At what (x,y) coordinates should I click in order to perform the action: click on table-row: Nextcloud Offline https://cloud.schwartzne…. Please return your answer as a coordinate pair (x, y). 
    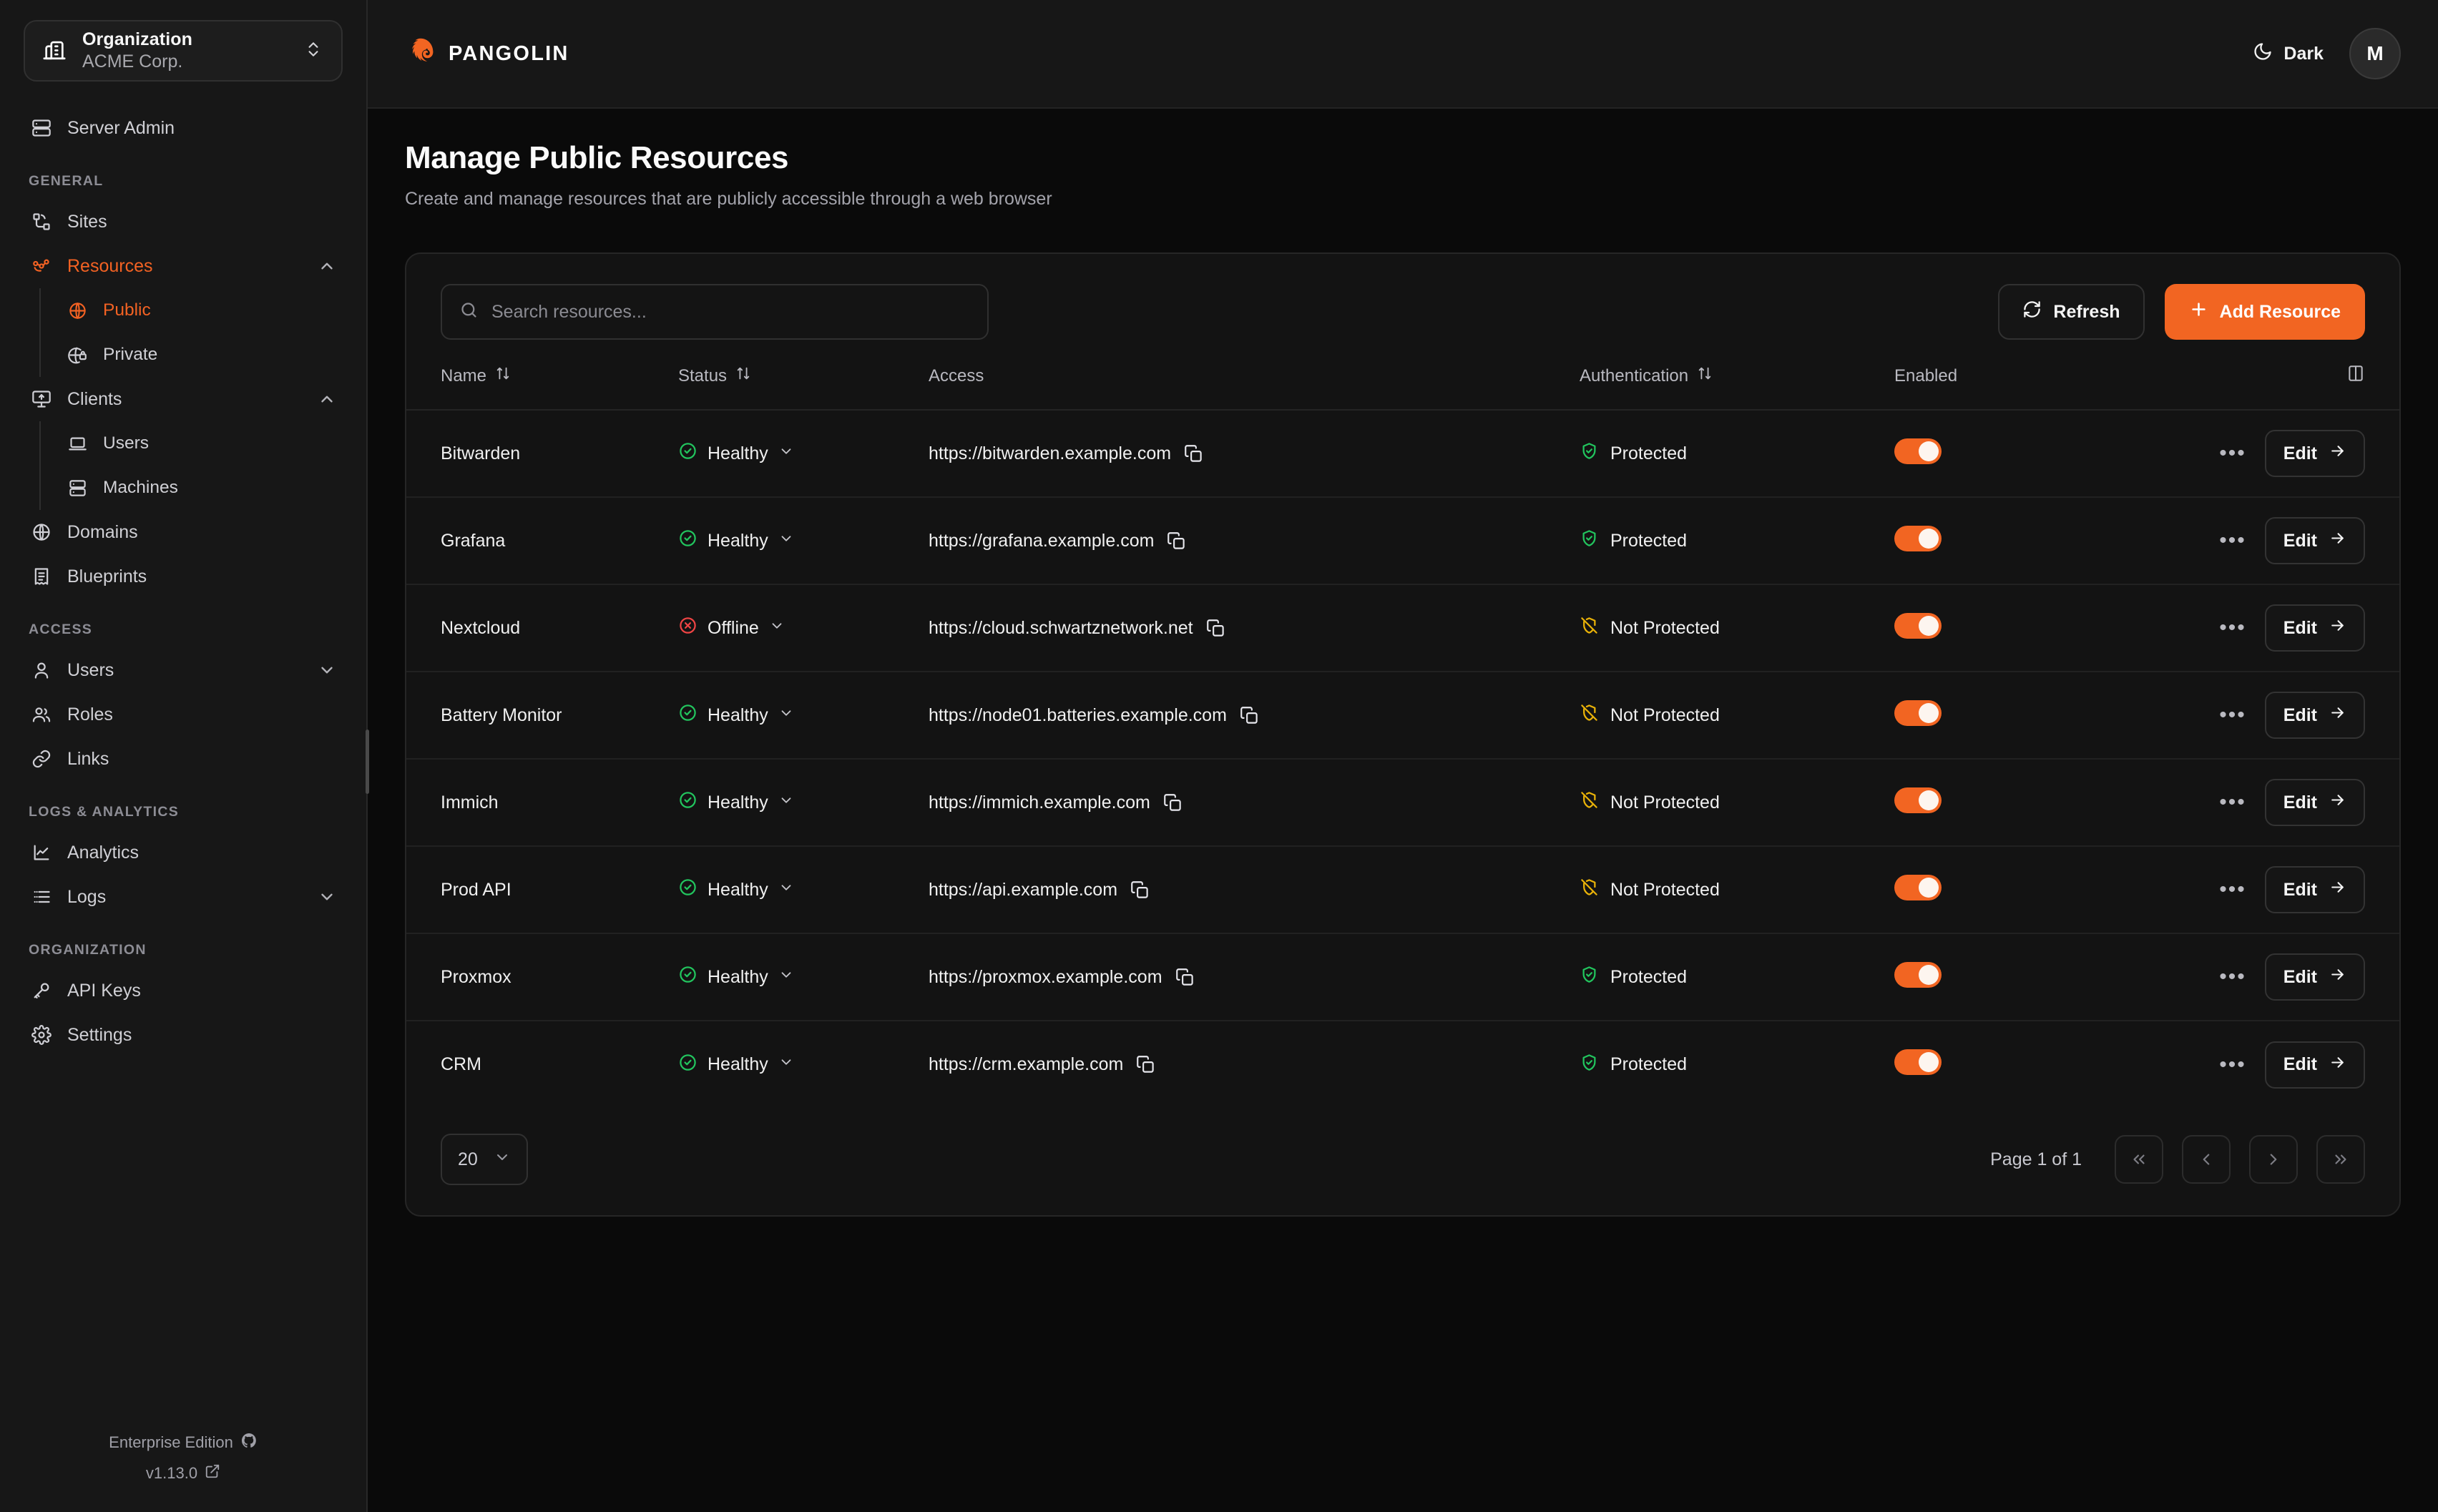
    Looking at the image, I should click on (1402, 628).